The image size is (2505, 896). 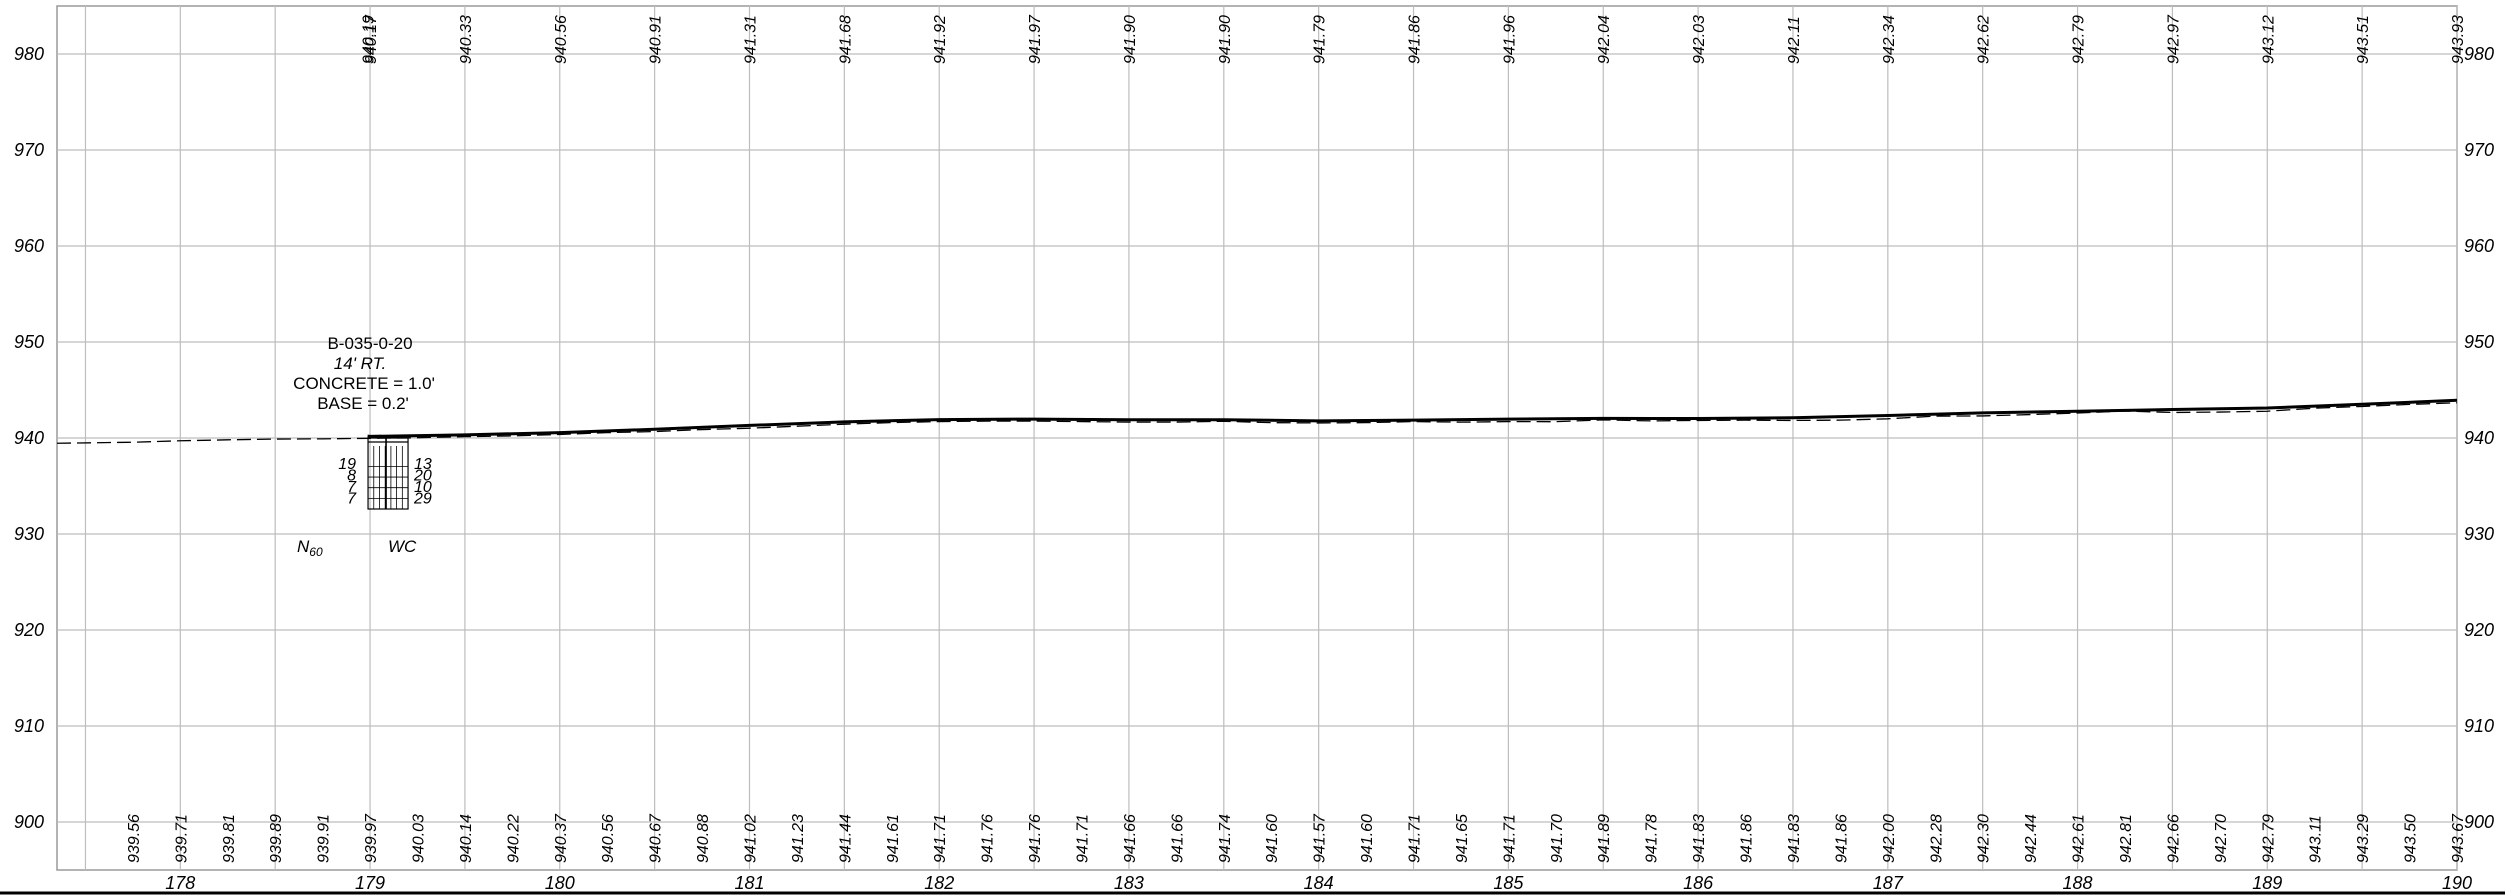 I want to click on existing-ground-line, so click(x=1257, y=423).